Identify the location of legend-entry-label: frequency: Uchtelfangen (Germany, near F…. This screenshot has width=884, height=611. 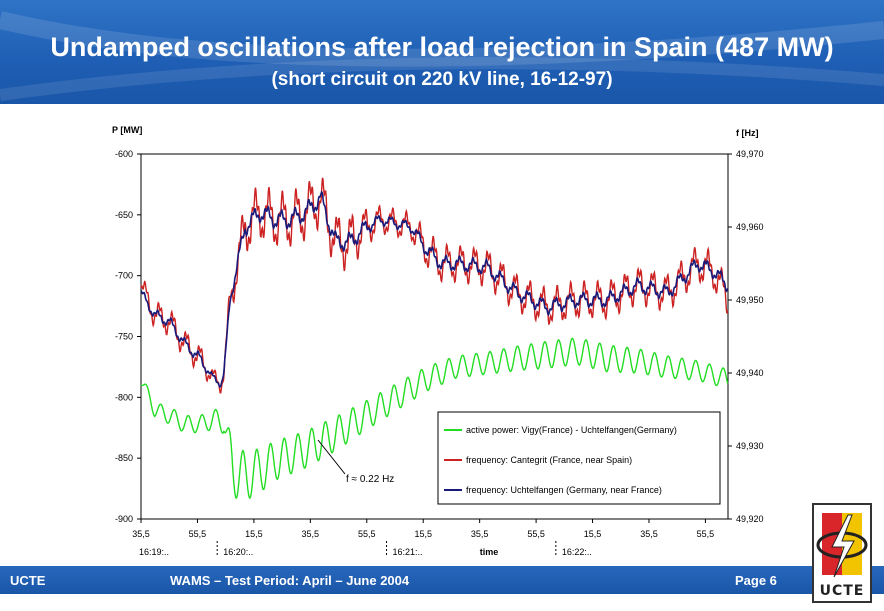
(564, 490).